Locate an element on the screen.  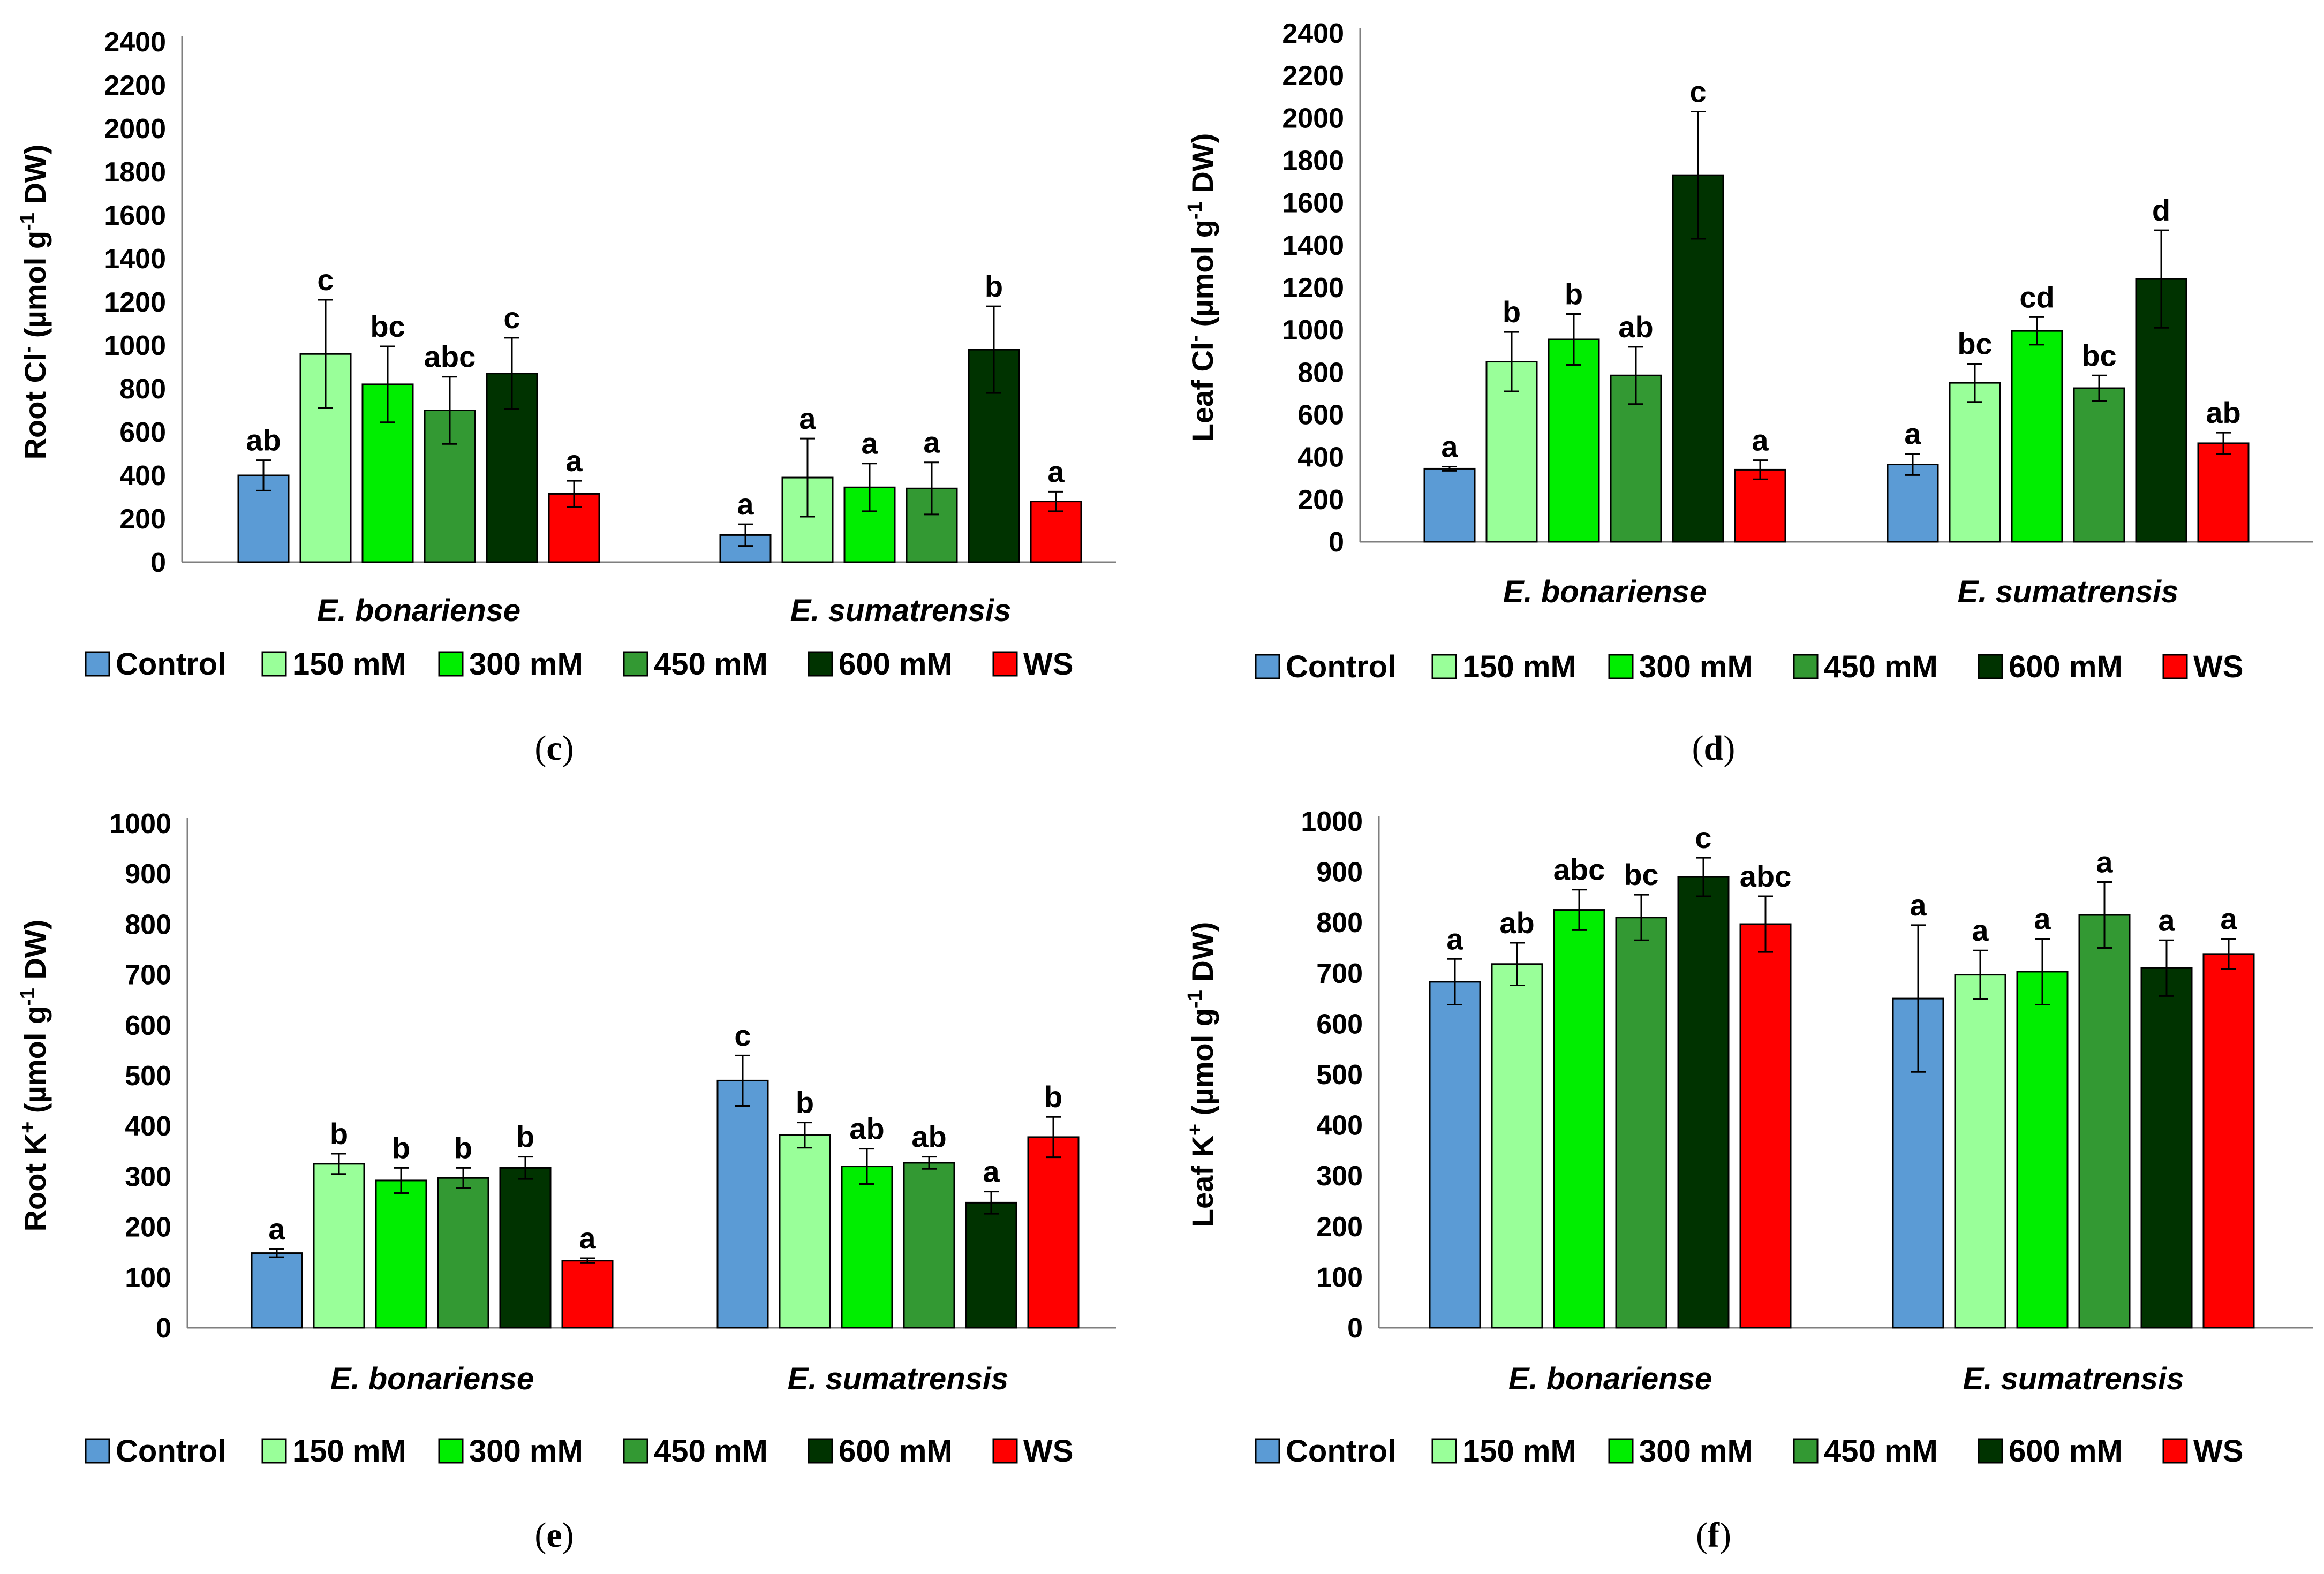
y-tick-label: 2400 is located at coordinates (1313, 33).